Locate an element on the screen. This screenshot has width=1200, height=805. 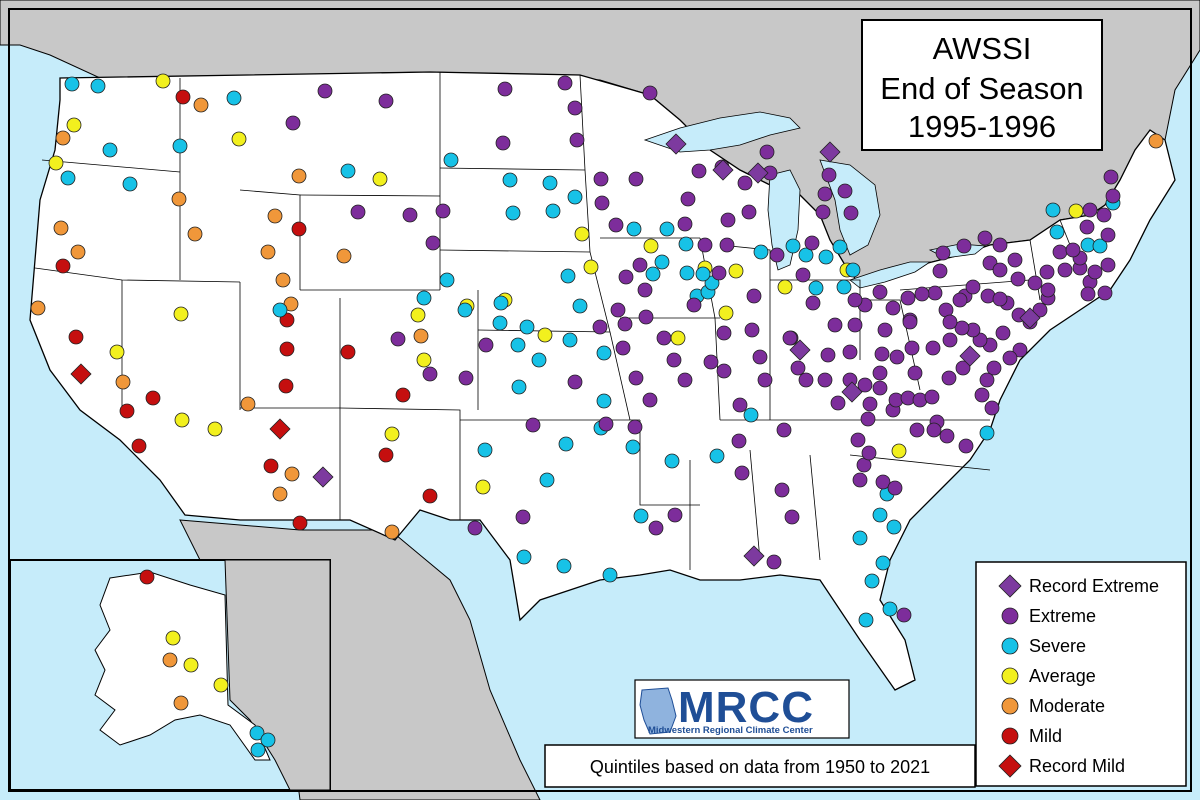
title-line-1: AWSSI is located at coordinates (982, 48).